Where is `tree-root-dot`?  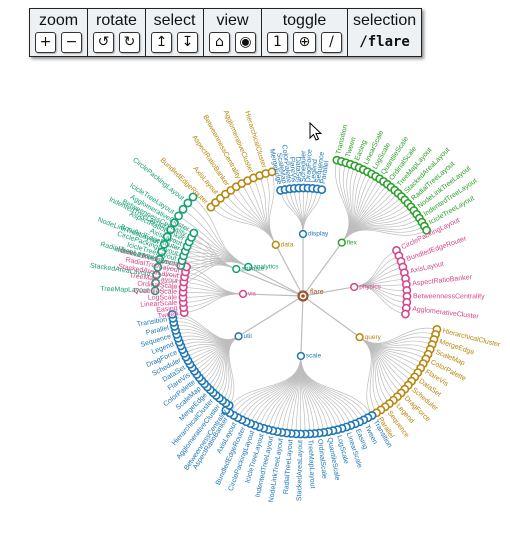
tree-root-dot is located at coordinates (303, 296).